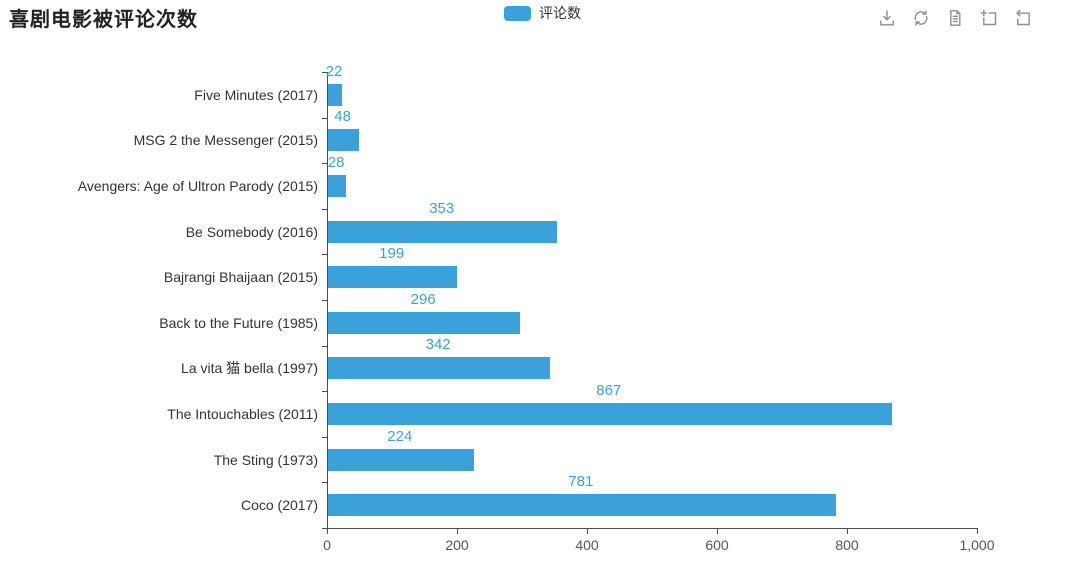 Image resolution: width=1080 pixels, height=570 pixels. I want to click on category-label: La vita 猫 bella (1997), so click(249, 368).